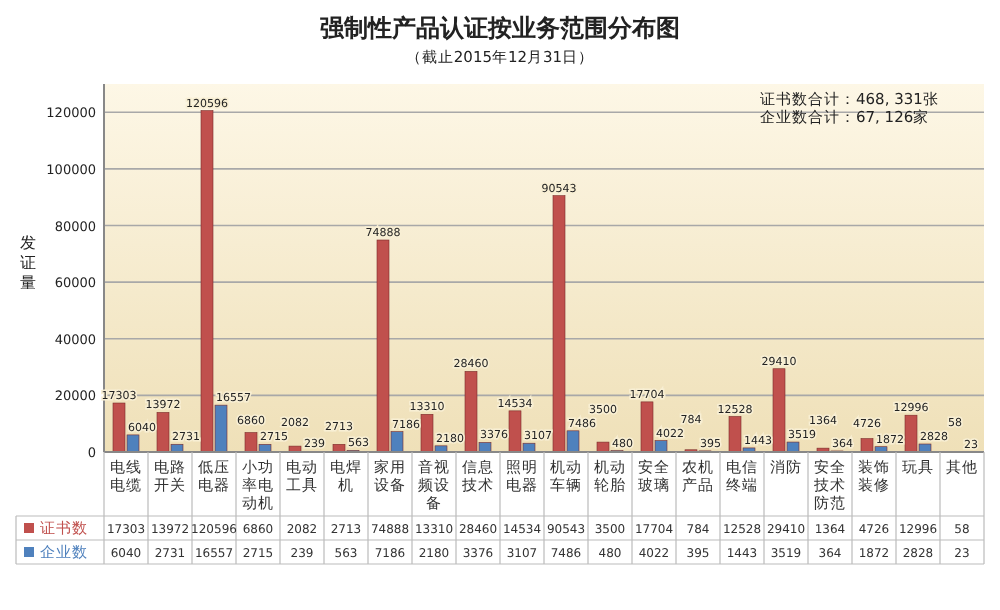 The height and width of the screenshot is (610, 1000). I want to click on y-axis-title: 发证量, so click(28, 263).